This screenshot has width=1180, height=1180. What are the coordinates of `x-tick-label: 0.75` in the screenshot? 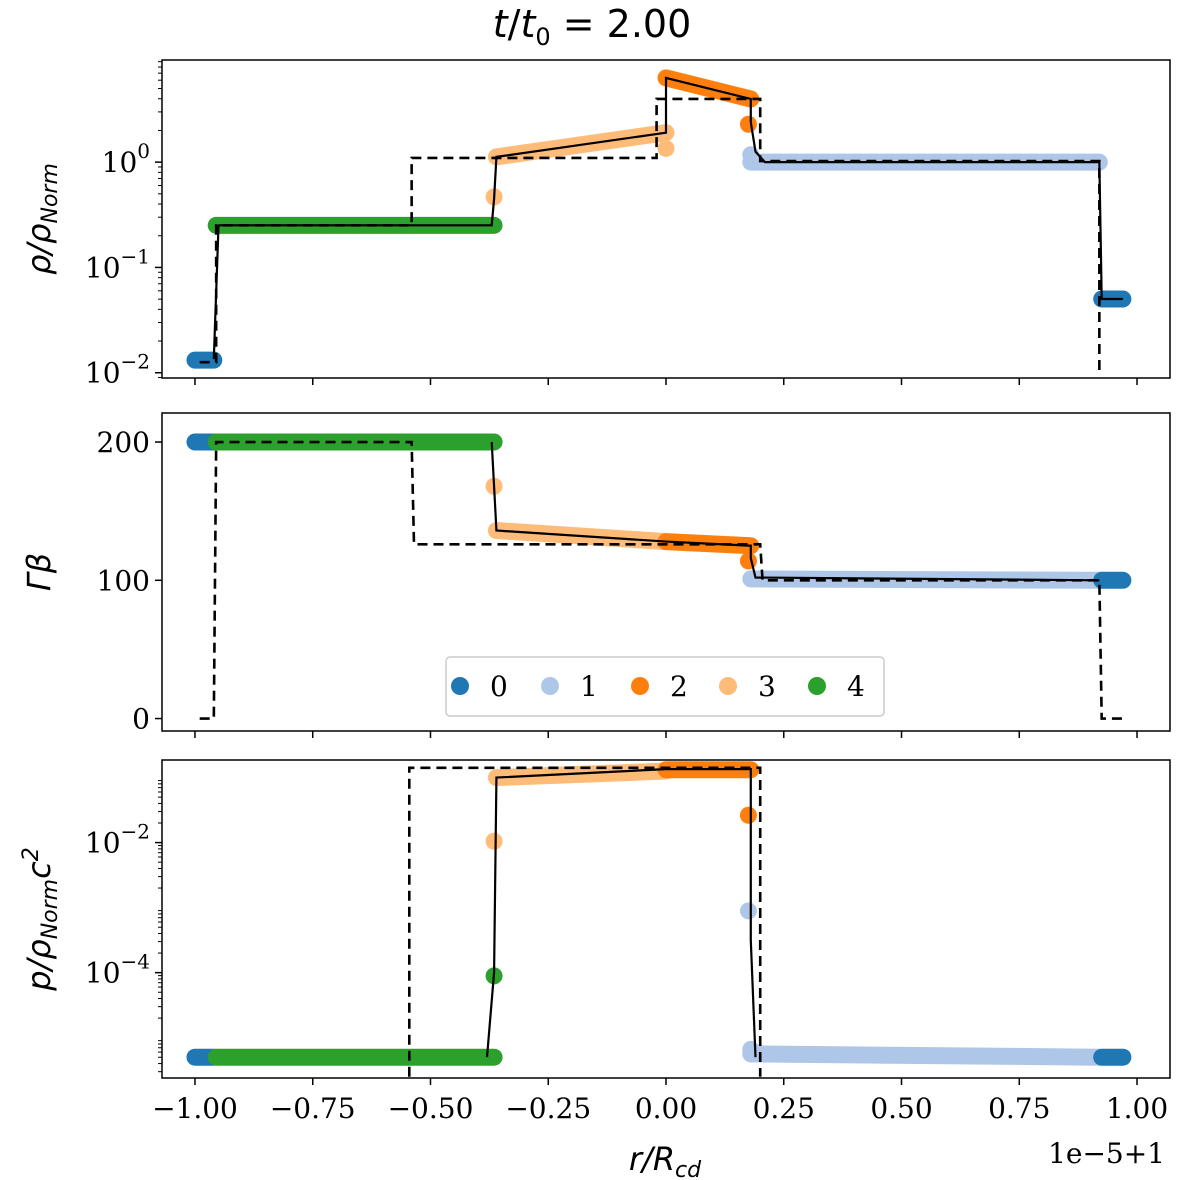 It's located at (1019, 1108).